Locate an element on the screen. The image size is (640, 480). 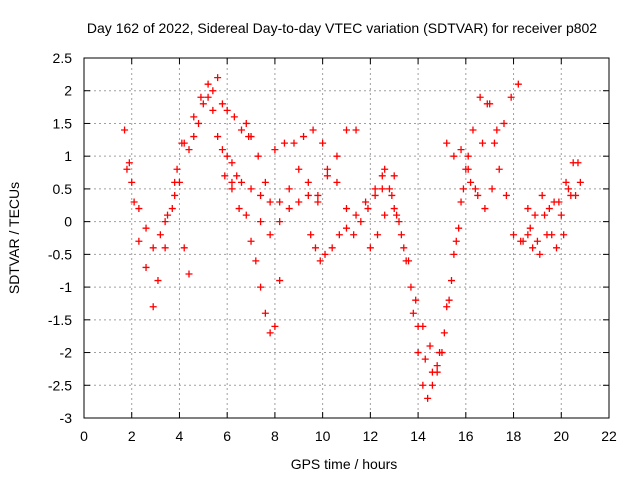
series-s10 is located at coordinates (416, 293).